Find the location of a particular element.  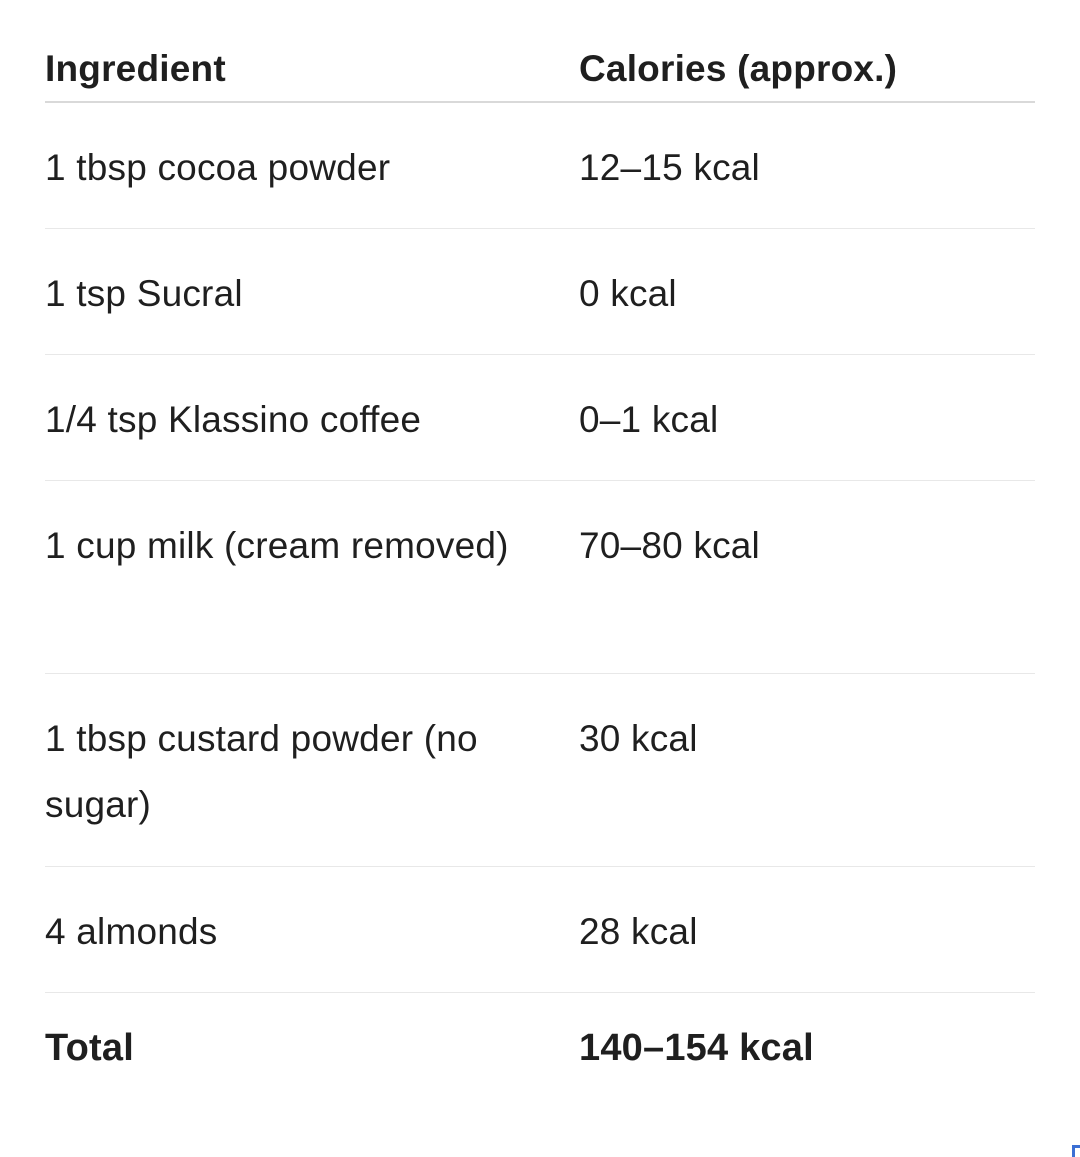

calories-cell: 30 kcal is located at coordinates (638, 738).